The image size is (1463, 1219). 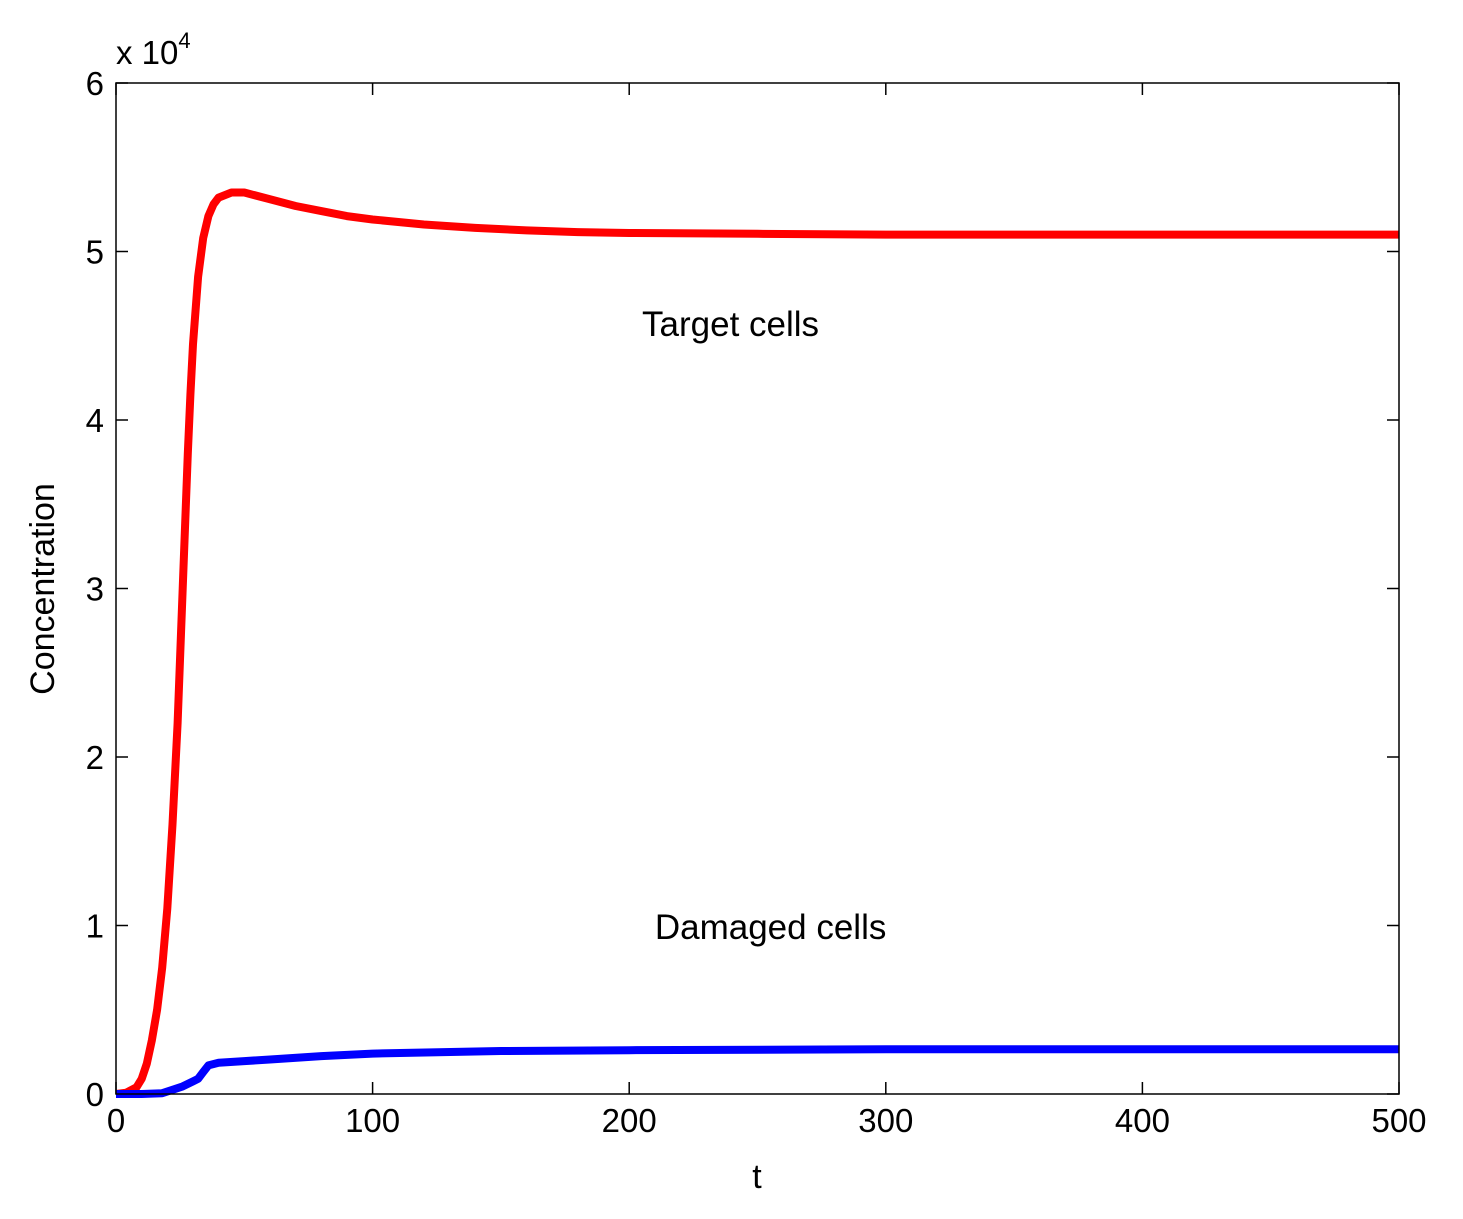 What do you see at coordinates (95, 1094) in the screenshot?
I see `y-tick-label: 0` at bounding box center [95, 1094].